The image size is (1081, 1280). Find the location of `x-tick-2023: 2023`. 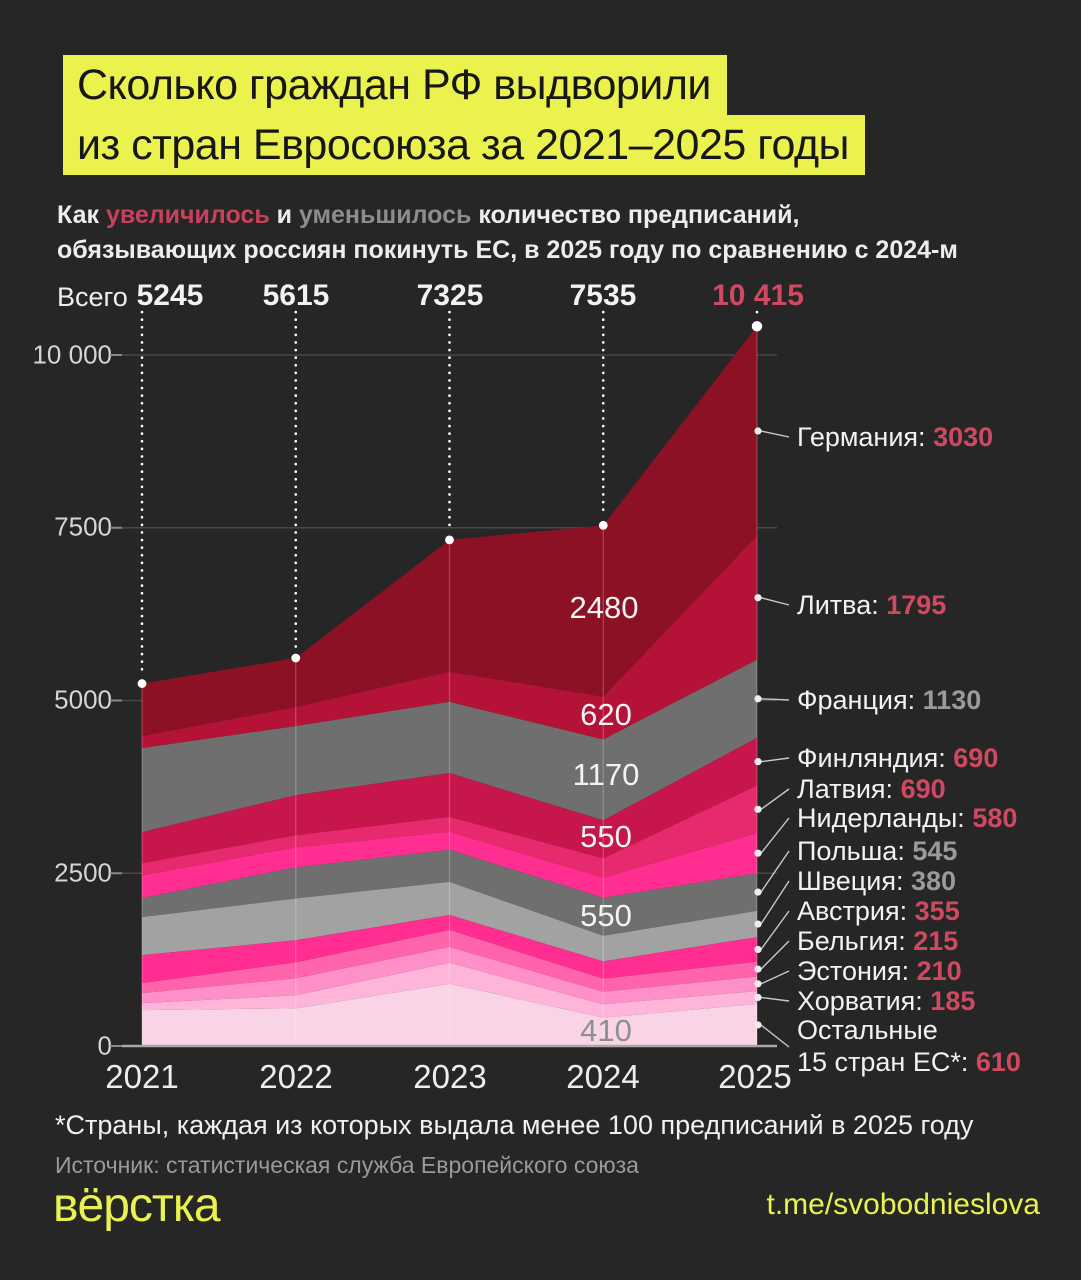

x-tick-2023: 2023 is located at coordinates (450, 1076).